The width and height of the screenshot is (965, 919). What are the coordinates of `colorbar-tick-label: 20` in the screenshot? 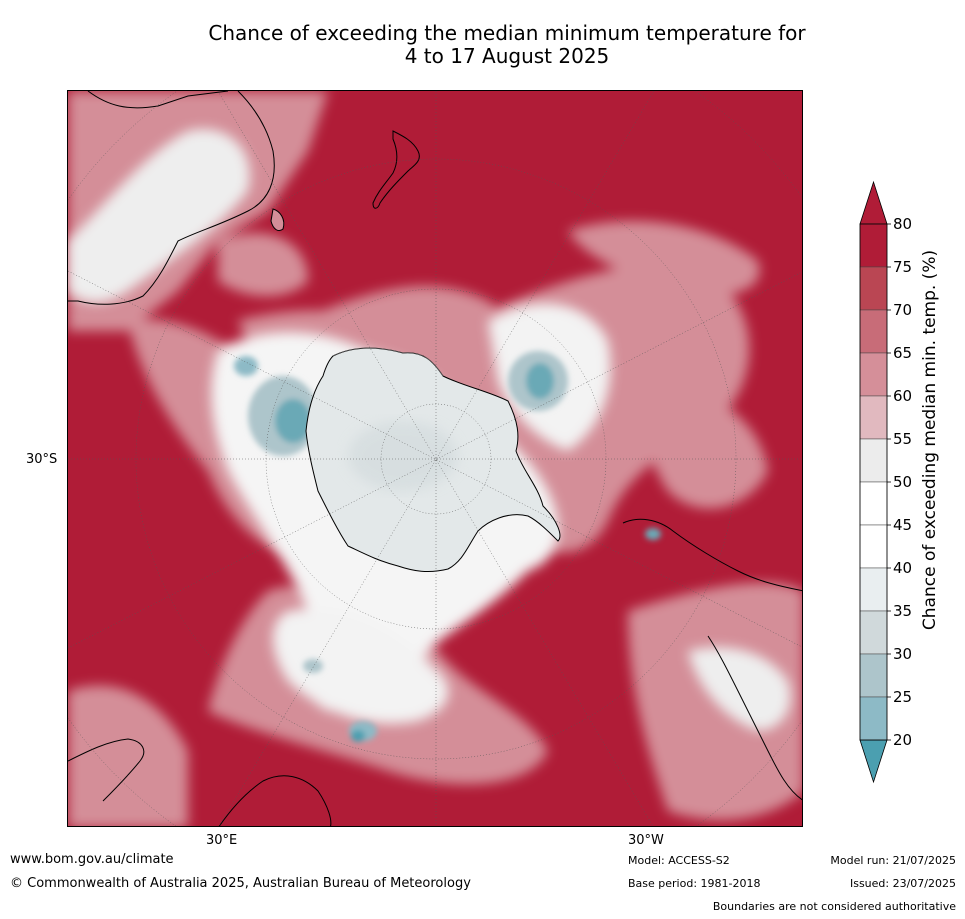 It's located at (902, 740).